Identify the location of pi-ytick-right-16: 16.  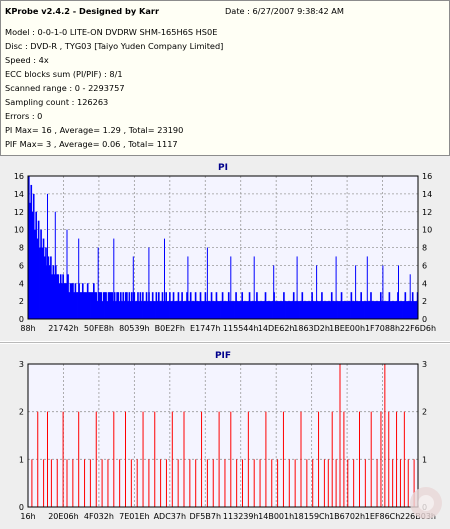
(427, 176).